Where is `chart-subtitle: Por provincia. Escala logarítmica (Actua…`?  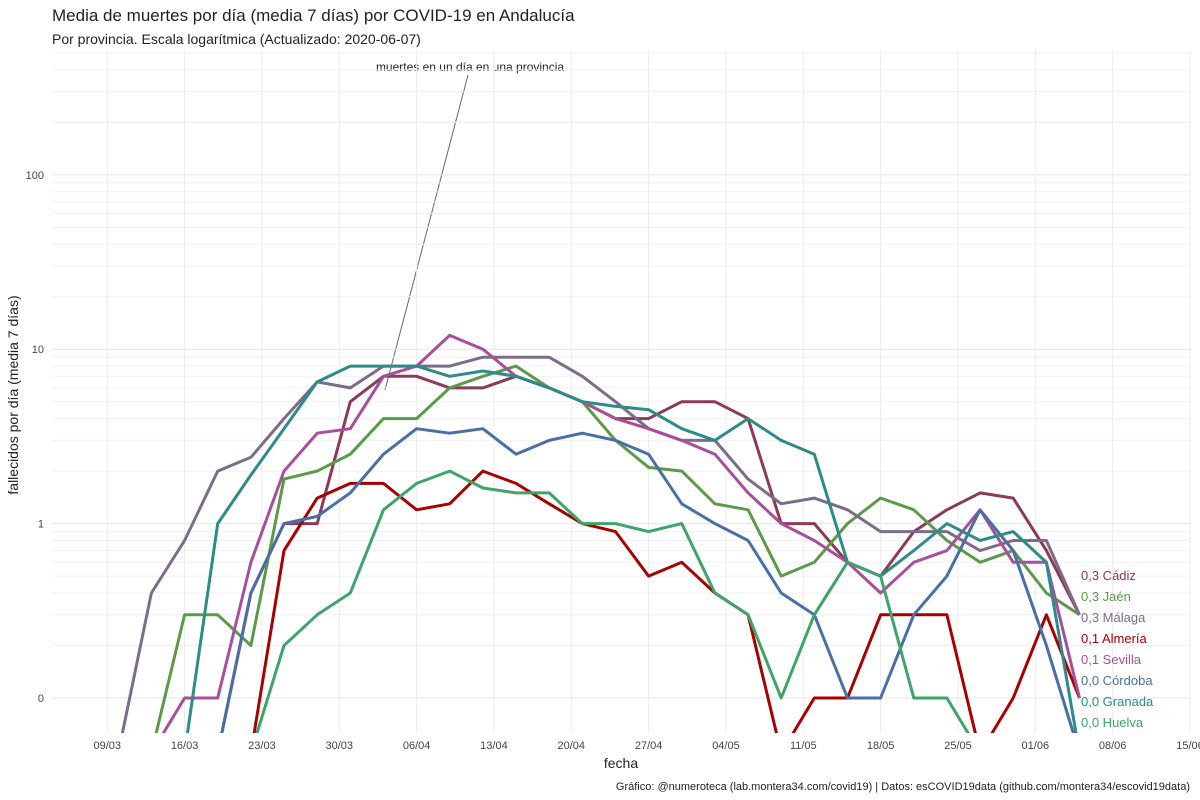 chart-subtitle: Por provincia. Escala logarítmica (Actua… is located at coordinates (236, 39).